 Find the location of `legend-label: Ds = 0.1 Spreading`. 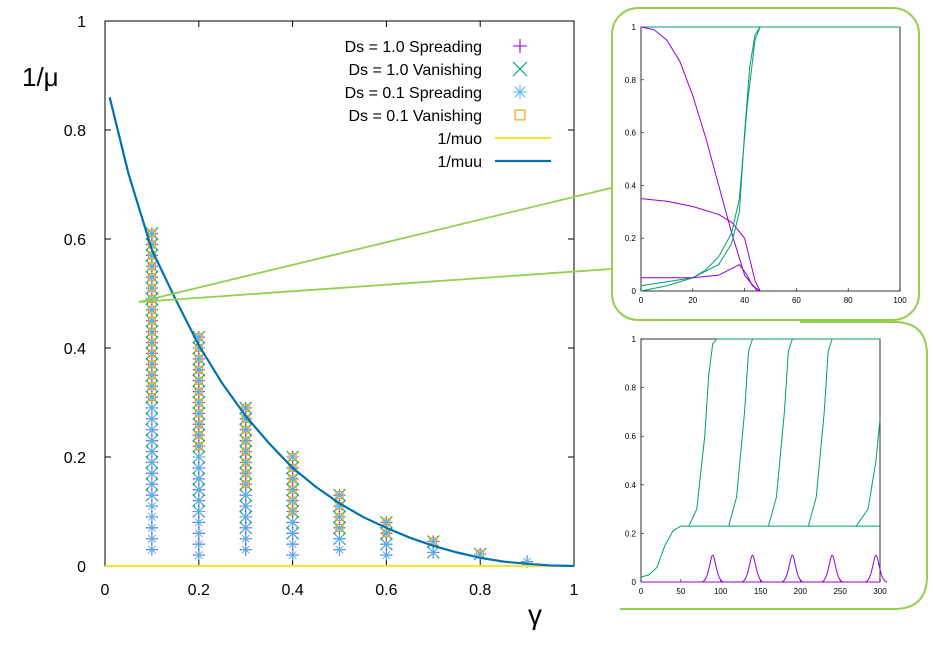

legend-label: Ds = 0.1 Spreading is located at coordinates (413, 93).